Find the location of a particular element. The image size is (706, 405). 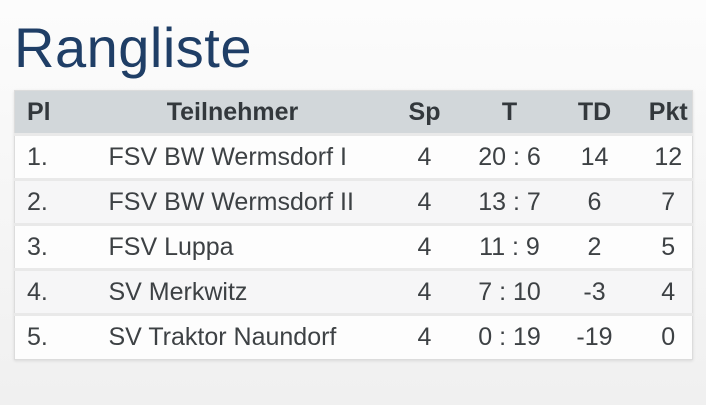

header-cell-team: Teilnehmer is located at coordinates (232, 112).